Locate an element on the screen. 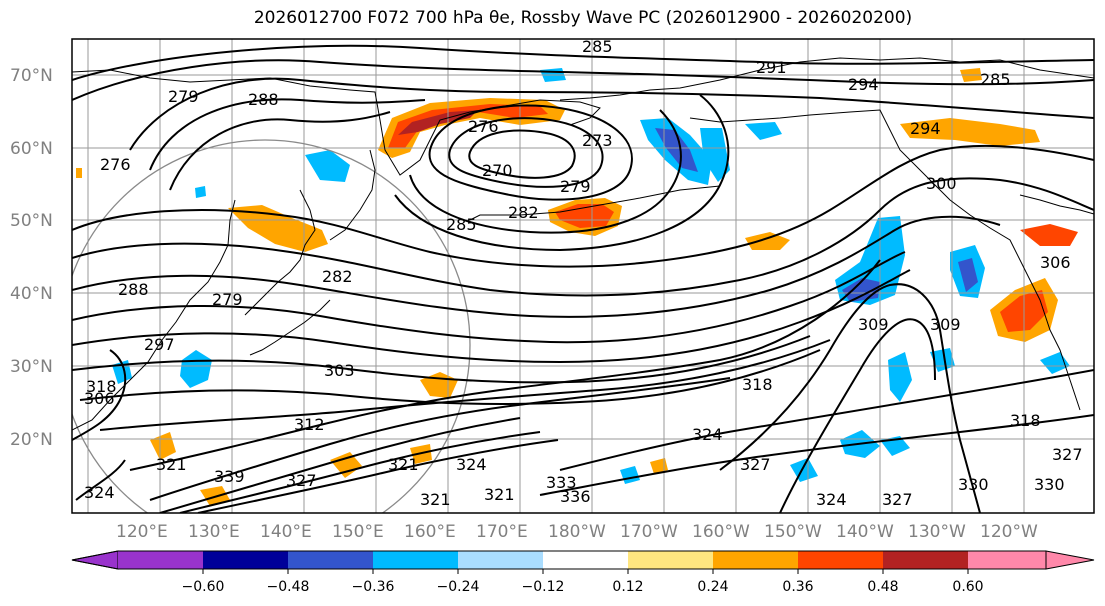  colorbar-tick-label: −0.24 is located at coordinates (458, 587).